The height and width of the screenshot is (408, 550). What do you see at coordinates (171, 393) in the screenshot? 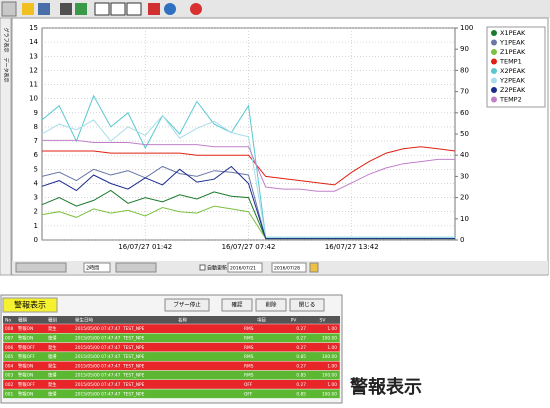
I see `table-row` at bounding box center [171, 393].